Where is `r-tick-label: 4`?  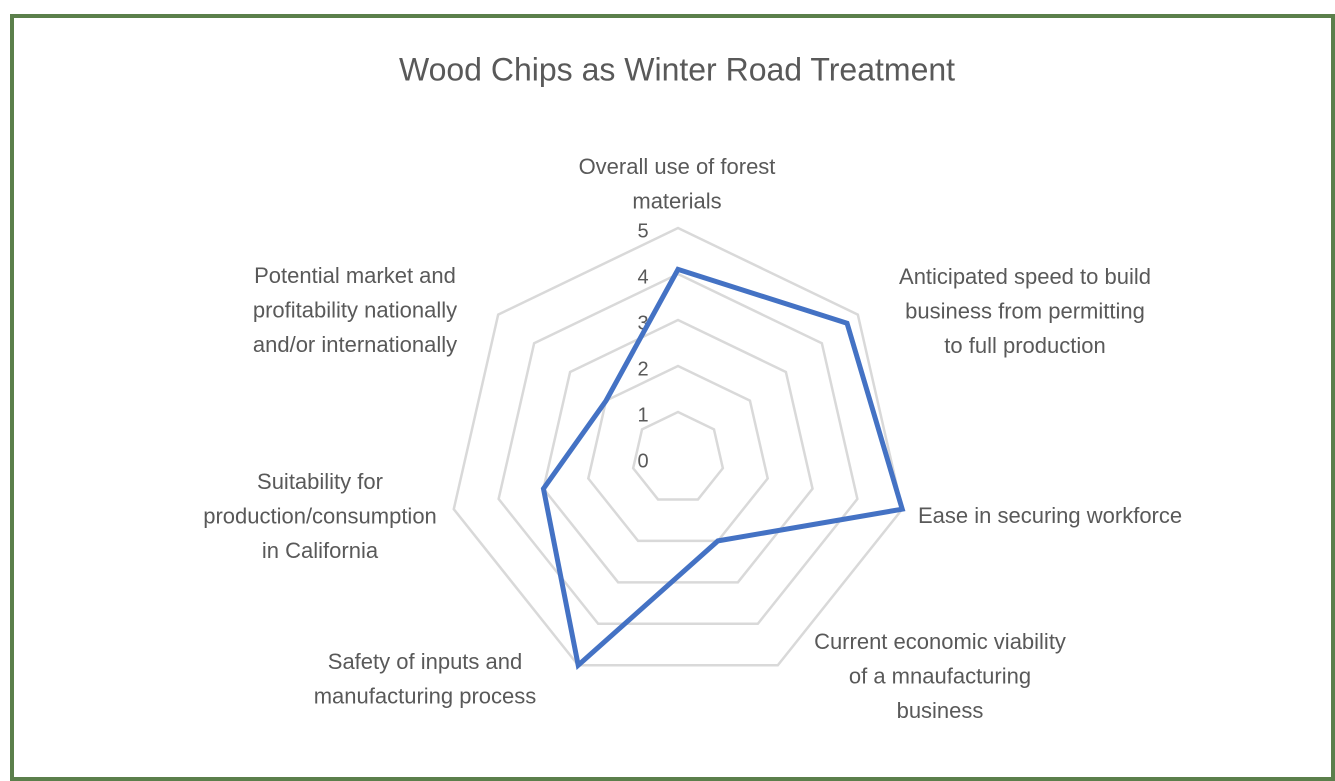
r-tick-label: 4 is located at coordinates (642, 277).